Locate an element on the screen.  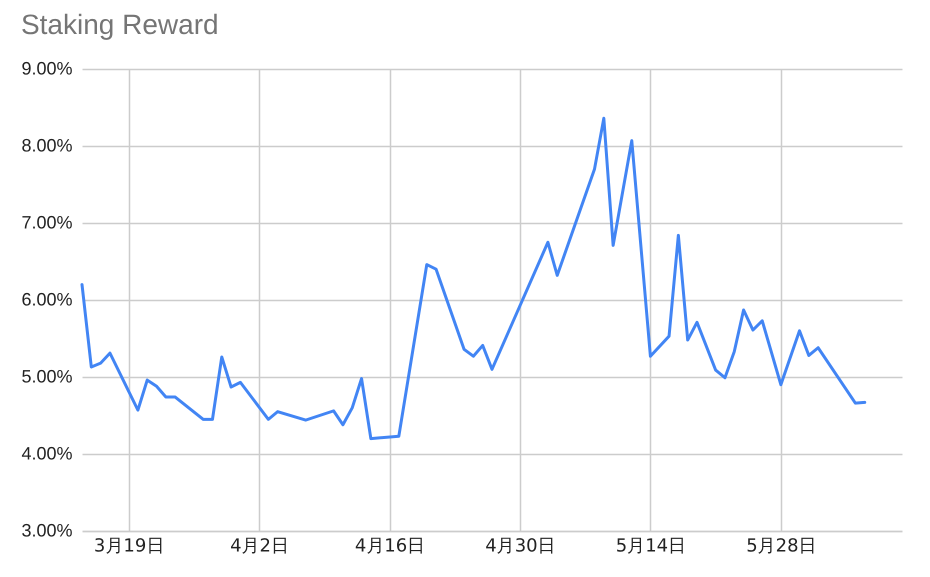
y-tick-label: 8.00% is located at coordinates (46, 146).